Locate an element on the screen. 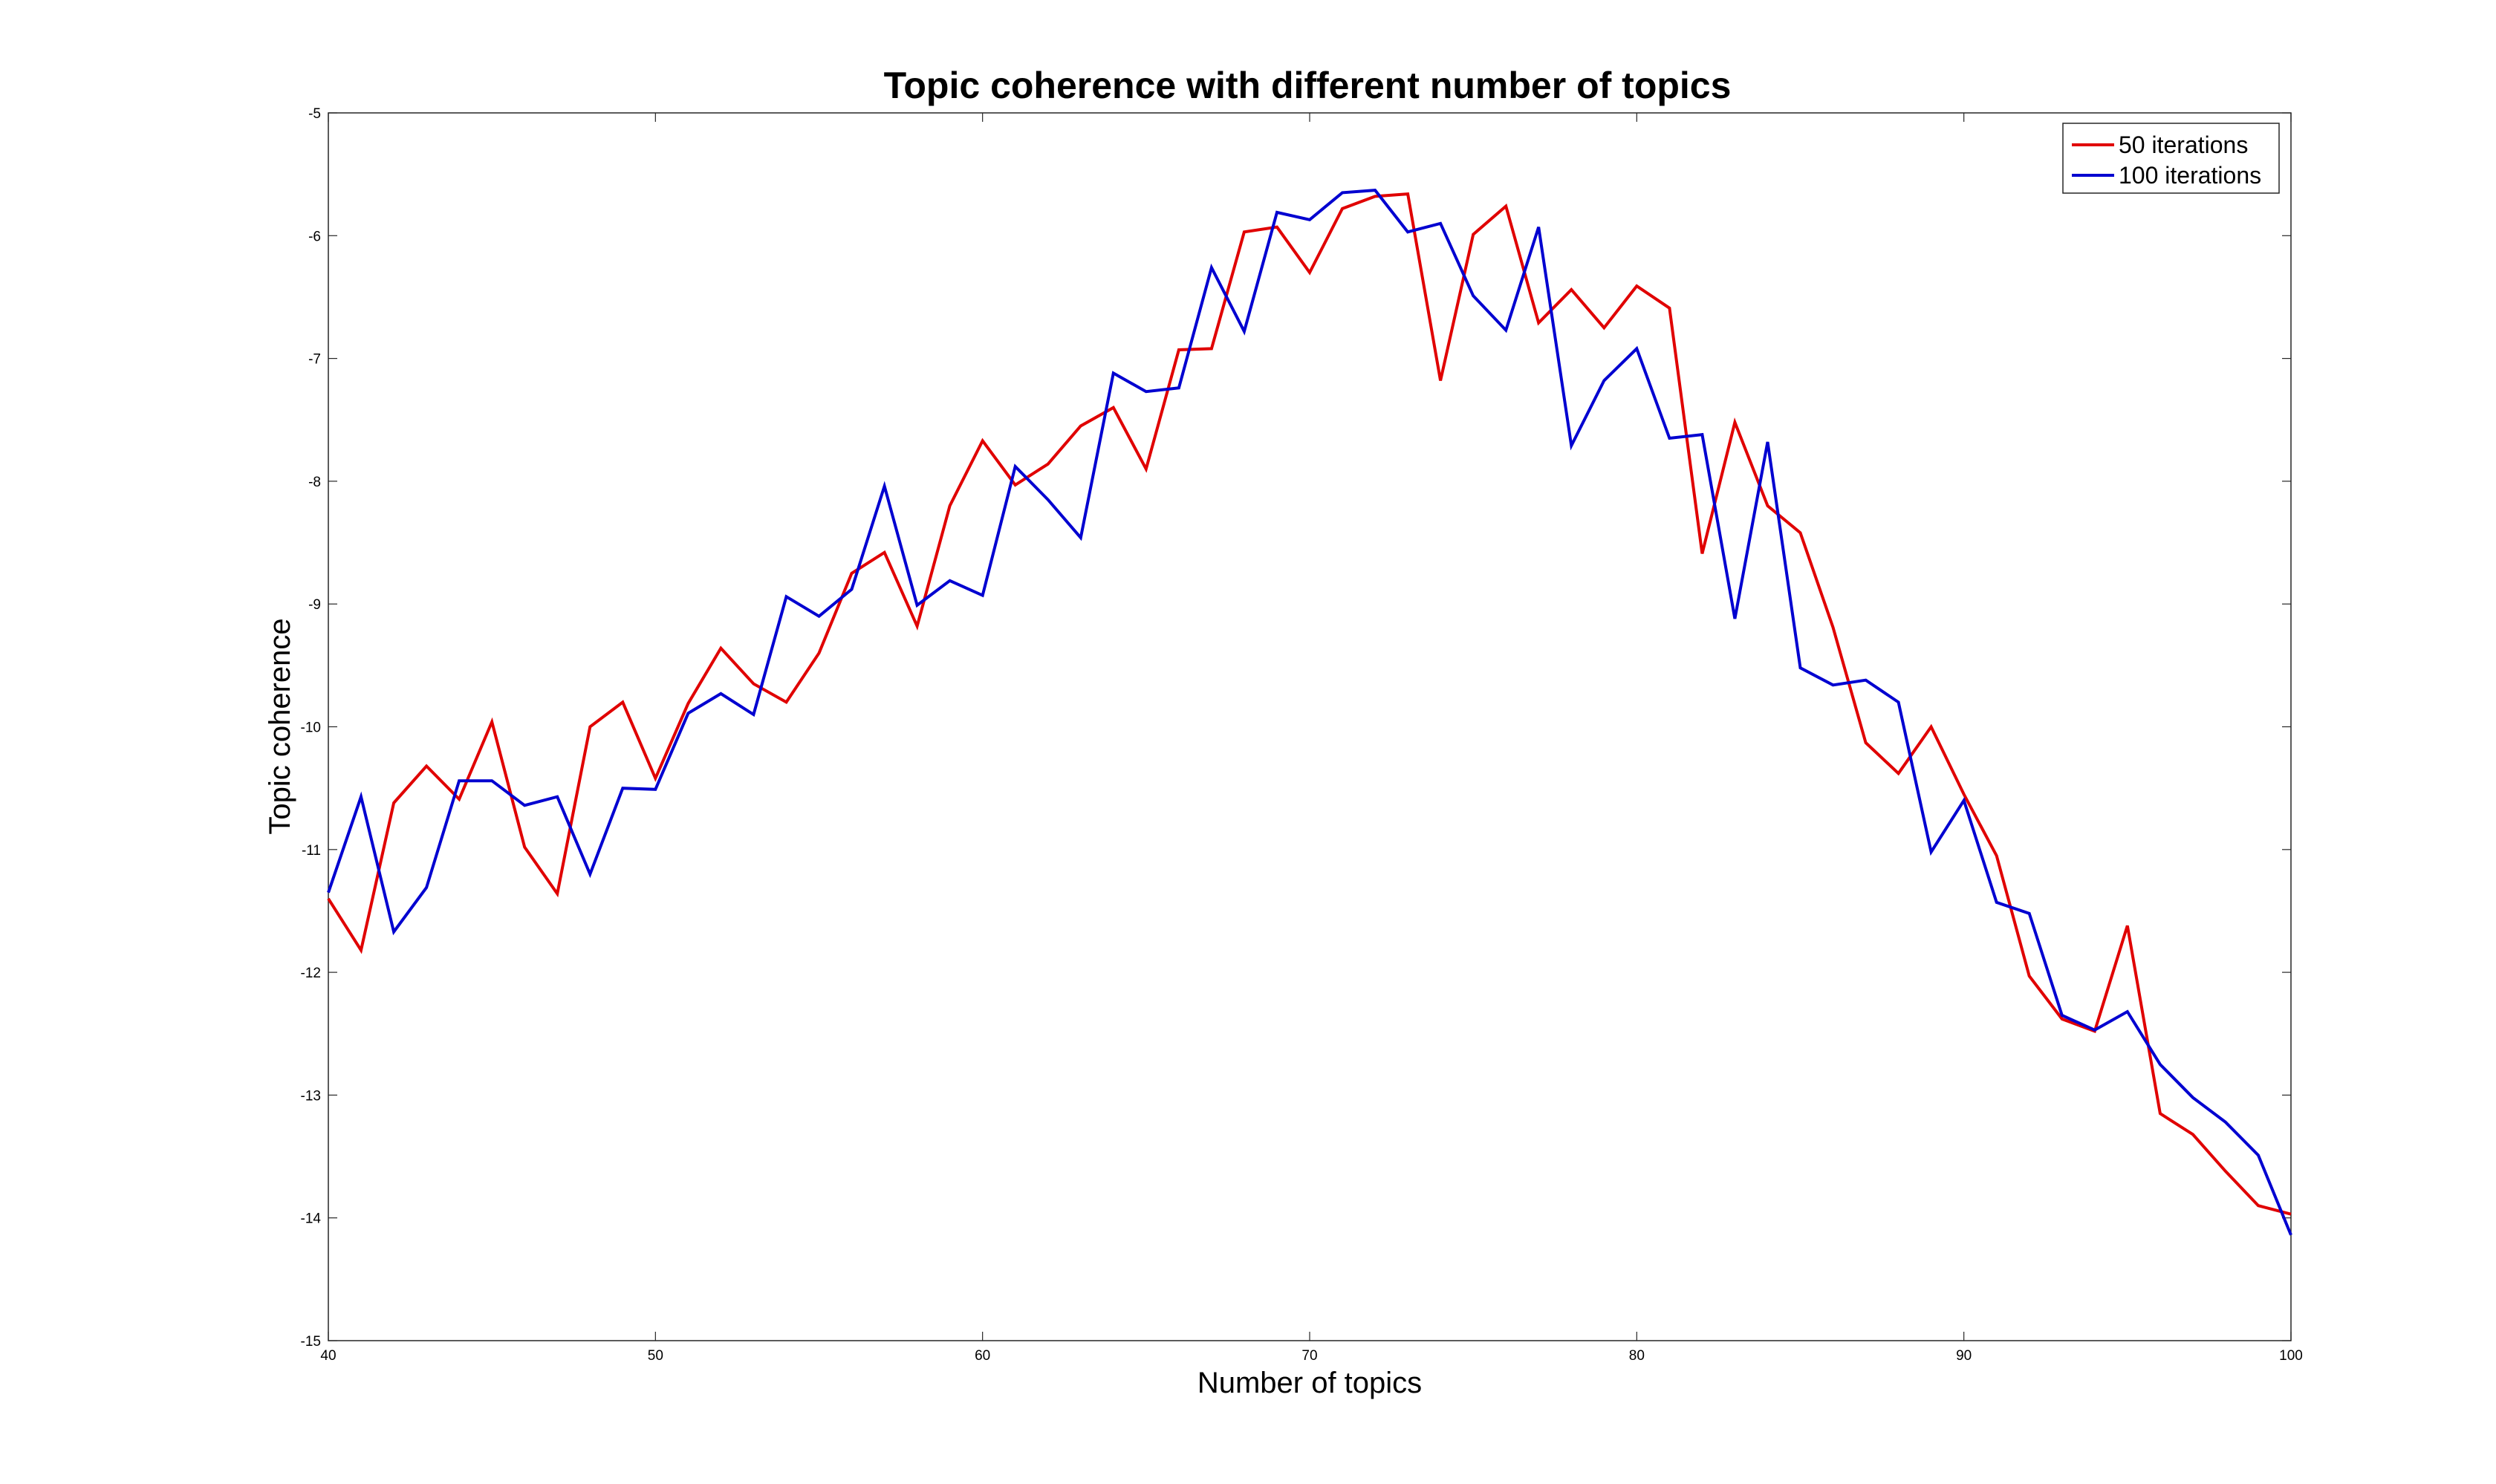 This screenshot has width=2496, height=1484. y-tick-label: -5 is located at coordinates (315, 114).